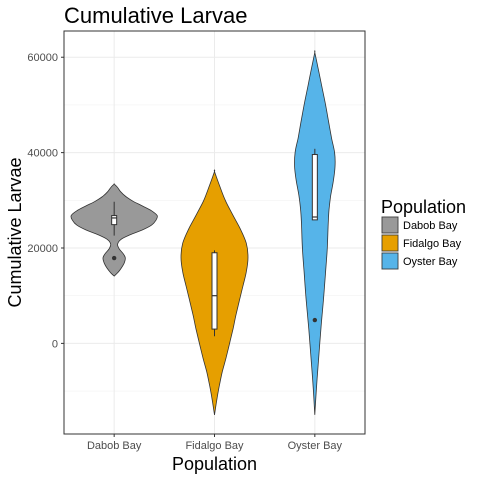  What do you see at coordinates (42, 154) in the screenshot?
I see `y-tick-label: 40000` at bounding box center [42, 154].